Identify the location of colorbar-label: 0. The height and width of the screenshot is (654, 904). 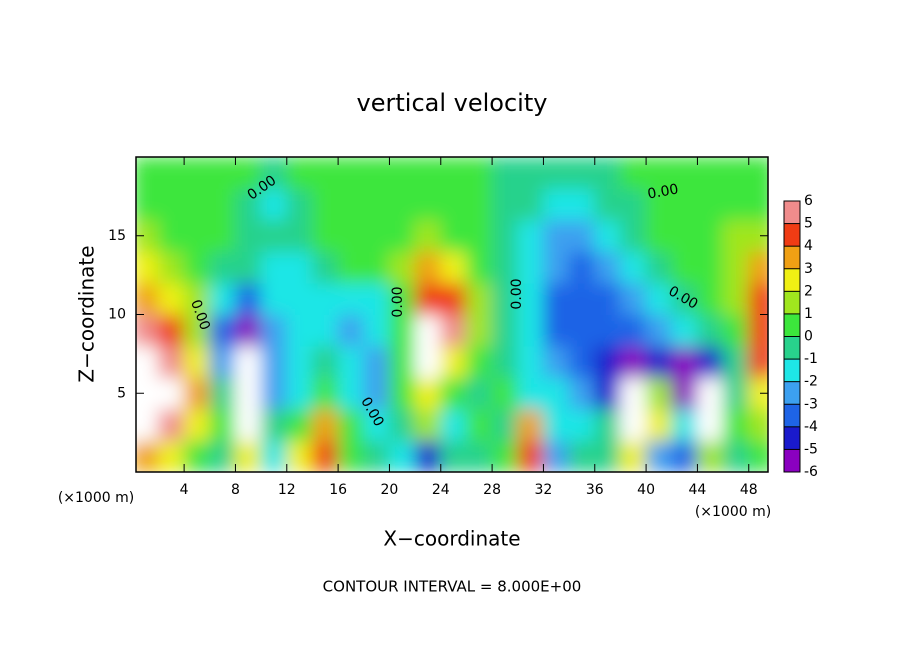
(808, 337).